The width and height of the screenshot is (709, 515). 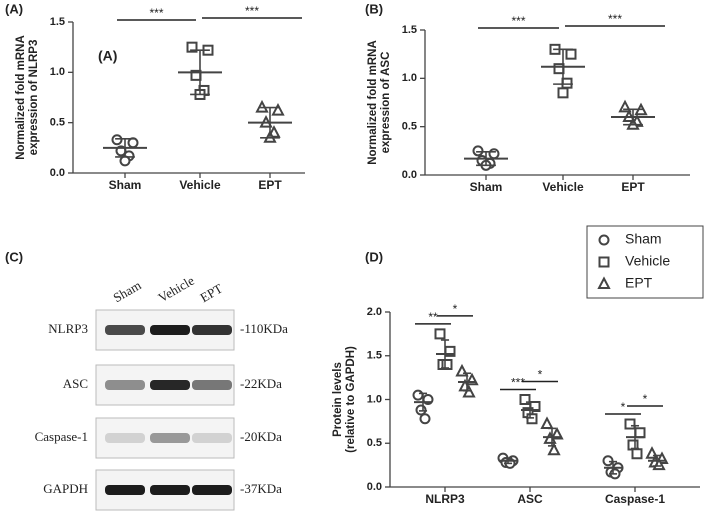 What do you see at coordinates (338, 399) in the screenshot?
I see `y-axis-label: Protein levels` at bounding box center [338, 399].